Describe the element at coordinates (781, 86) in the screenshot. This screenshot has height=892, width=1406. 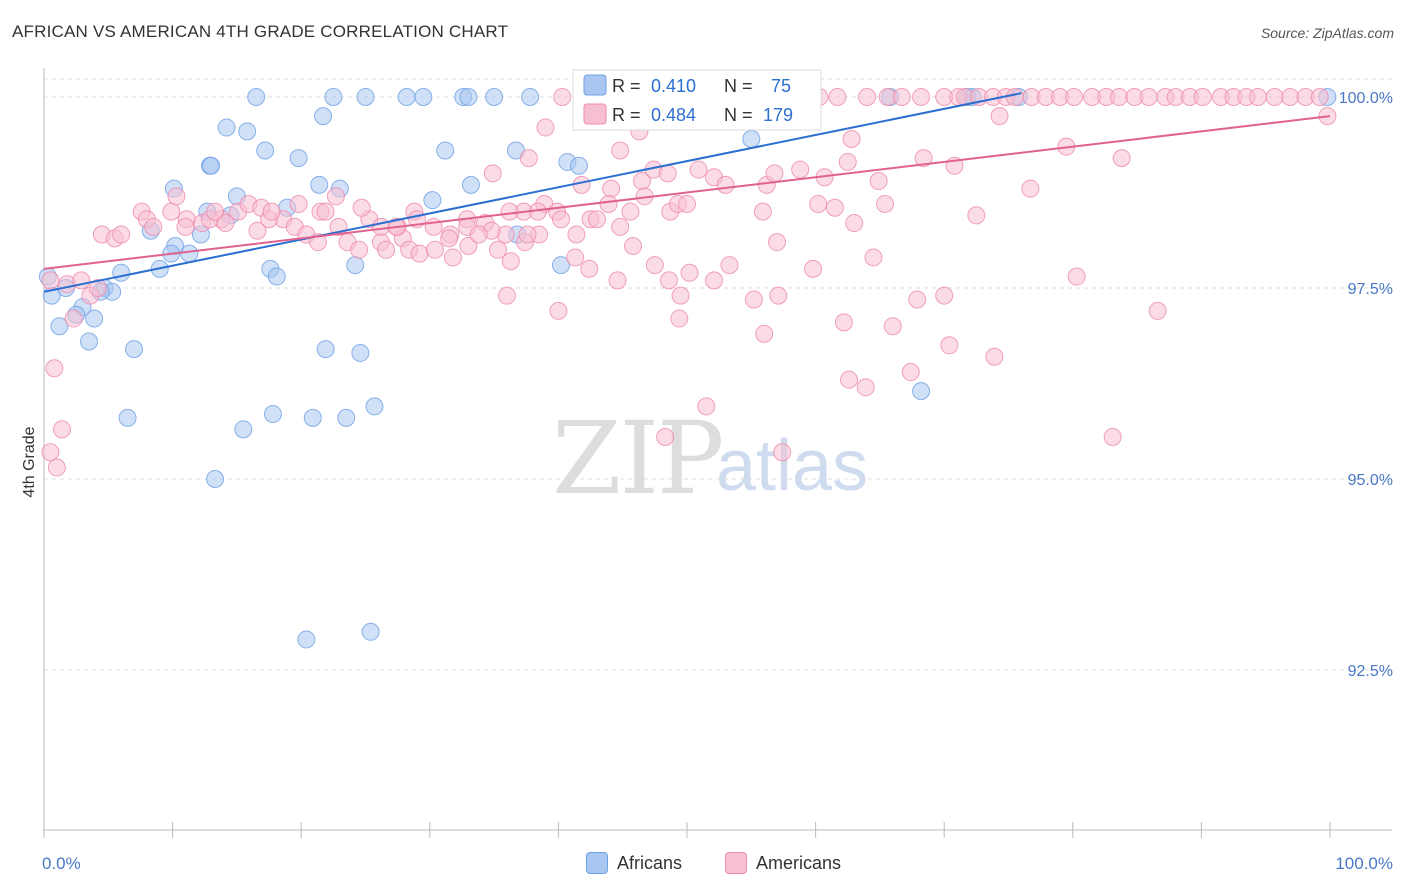
I see `legend-n-value-1: 75` at that location.